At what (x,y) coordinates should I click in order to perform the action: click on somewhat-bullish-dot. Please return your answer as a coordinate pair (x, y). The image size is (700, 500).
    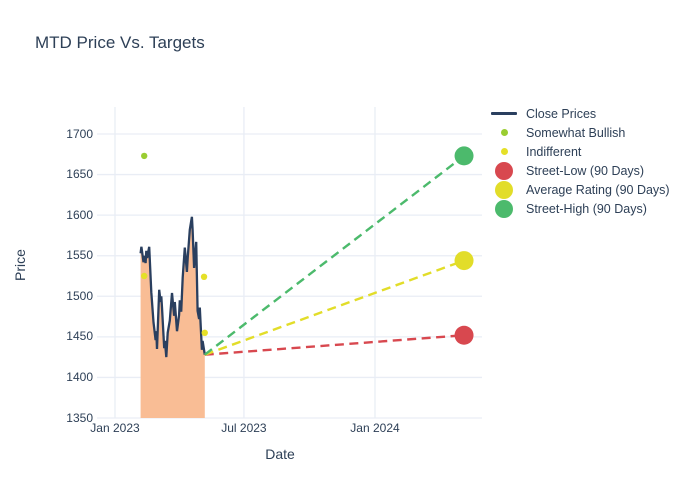
    Looking at the image, I should click on (144, 156).